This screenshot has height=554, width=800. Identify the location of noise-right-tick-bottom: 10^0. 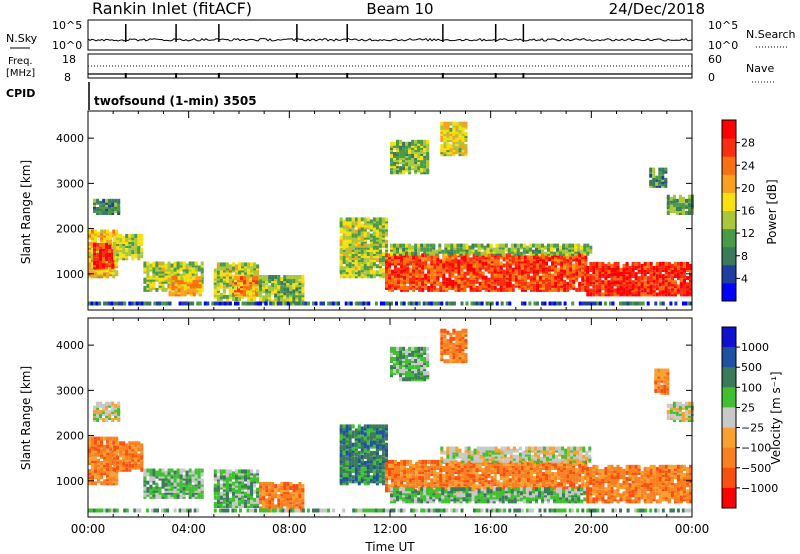
(723, 45).